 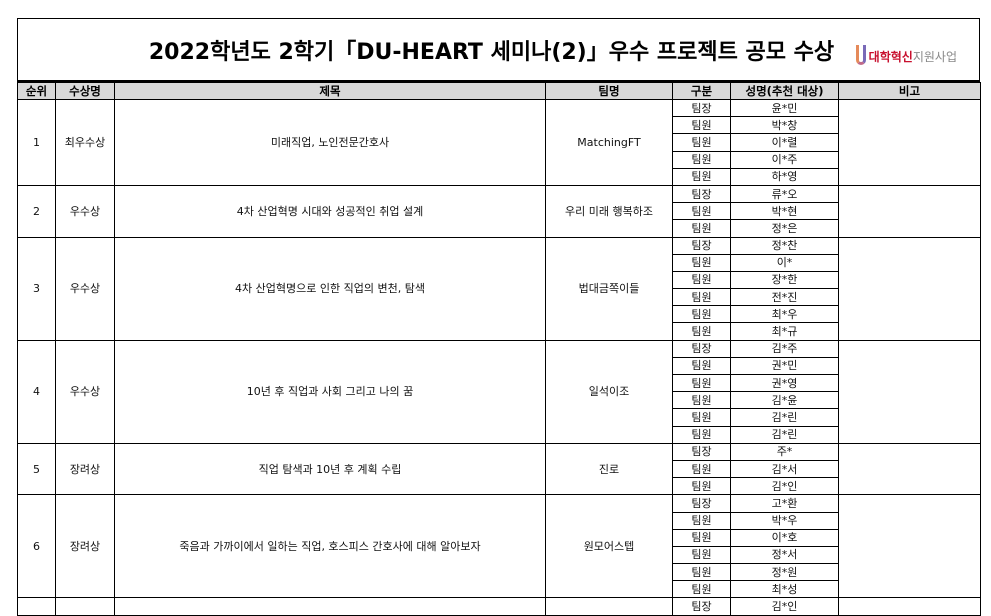 What do you see at coordinates (784, 159) in the screenshot?
I see `member-name-cell: 이*주` at bounding box center [784, 159].